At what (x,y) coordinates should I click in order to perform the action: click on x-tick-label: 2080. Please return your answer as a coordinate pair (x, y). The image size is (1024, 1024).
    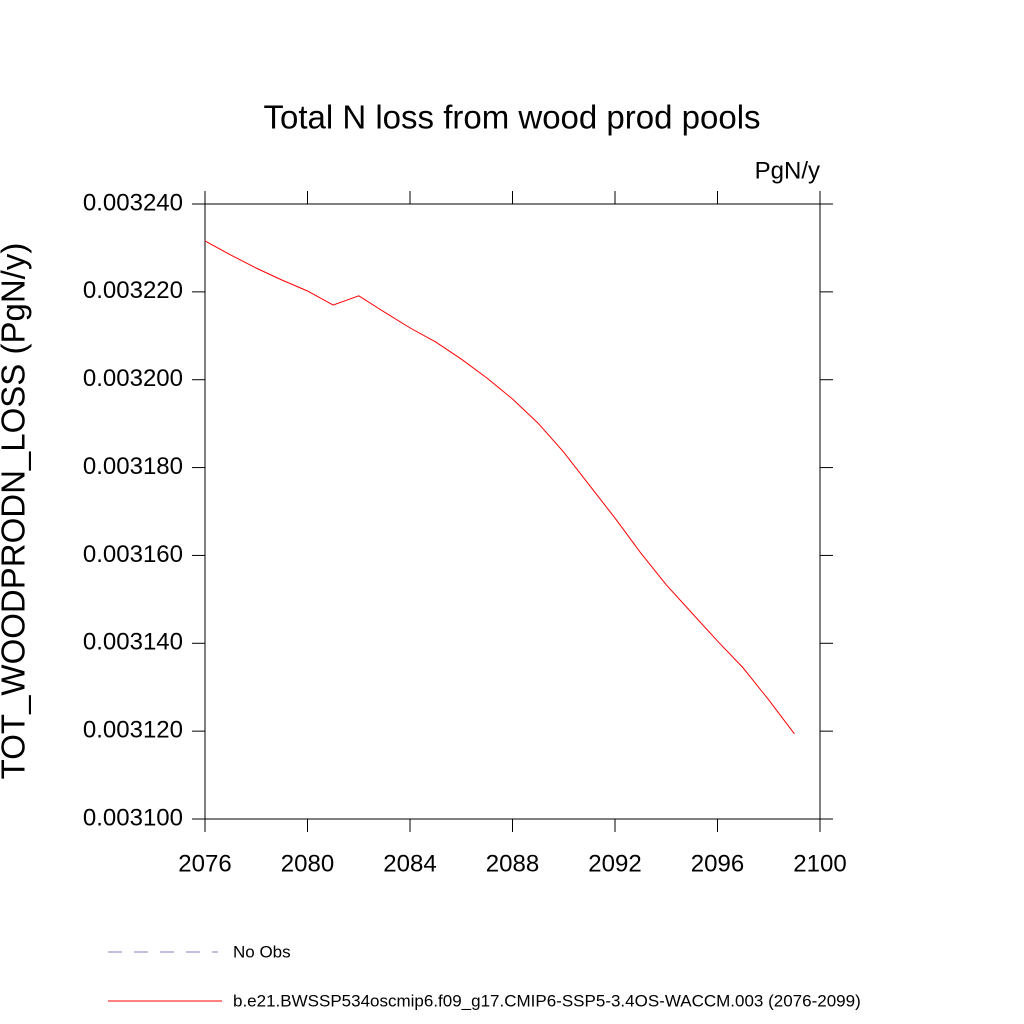
    Looking at the image, I should click on (307, 863).